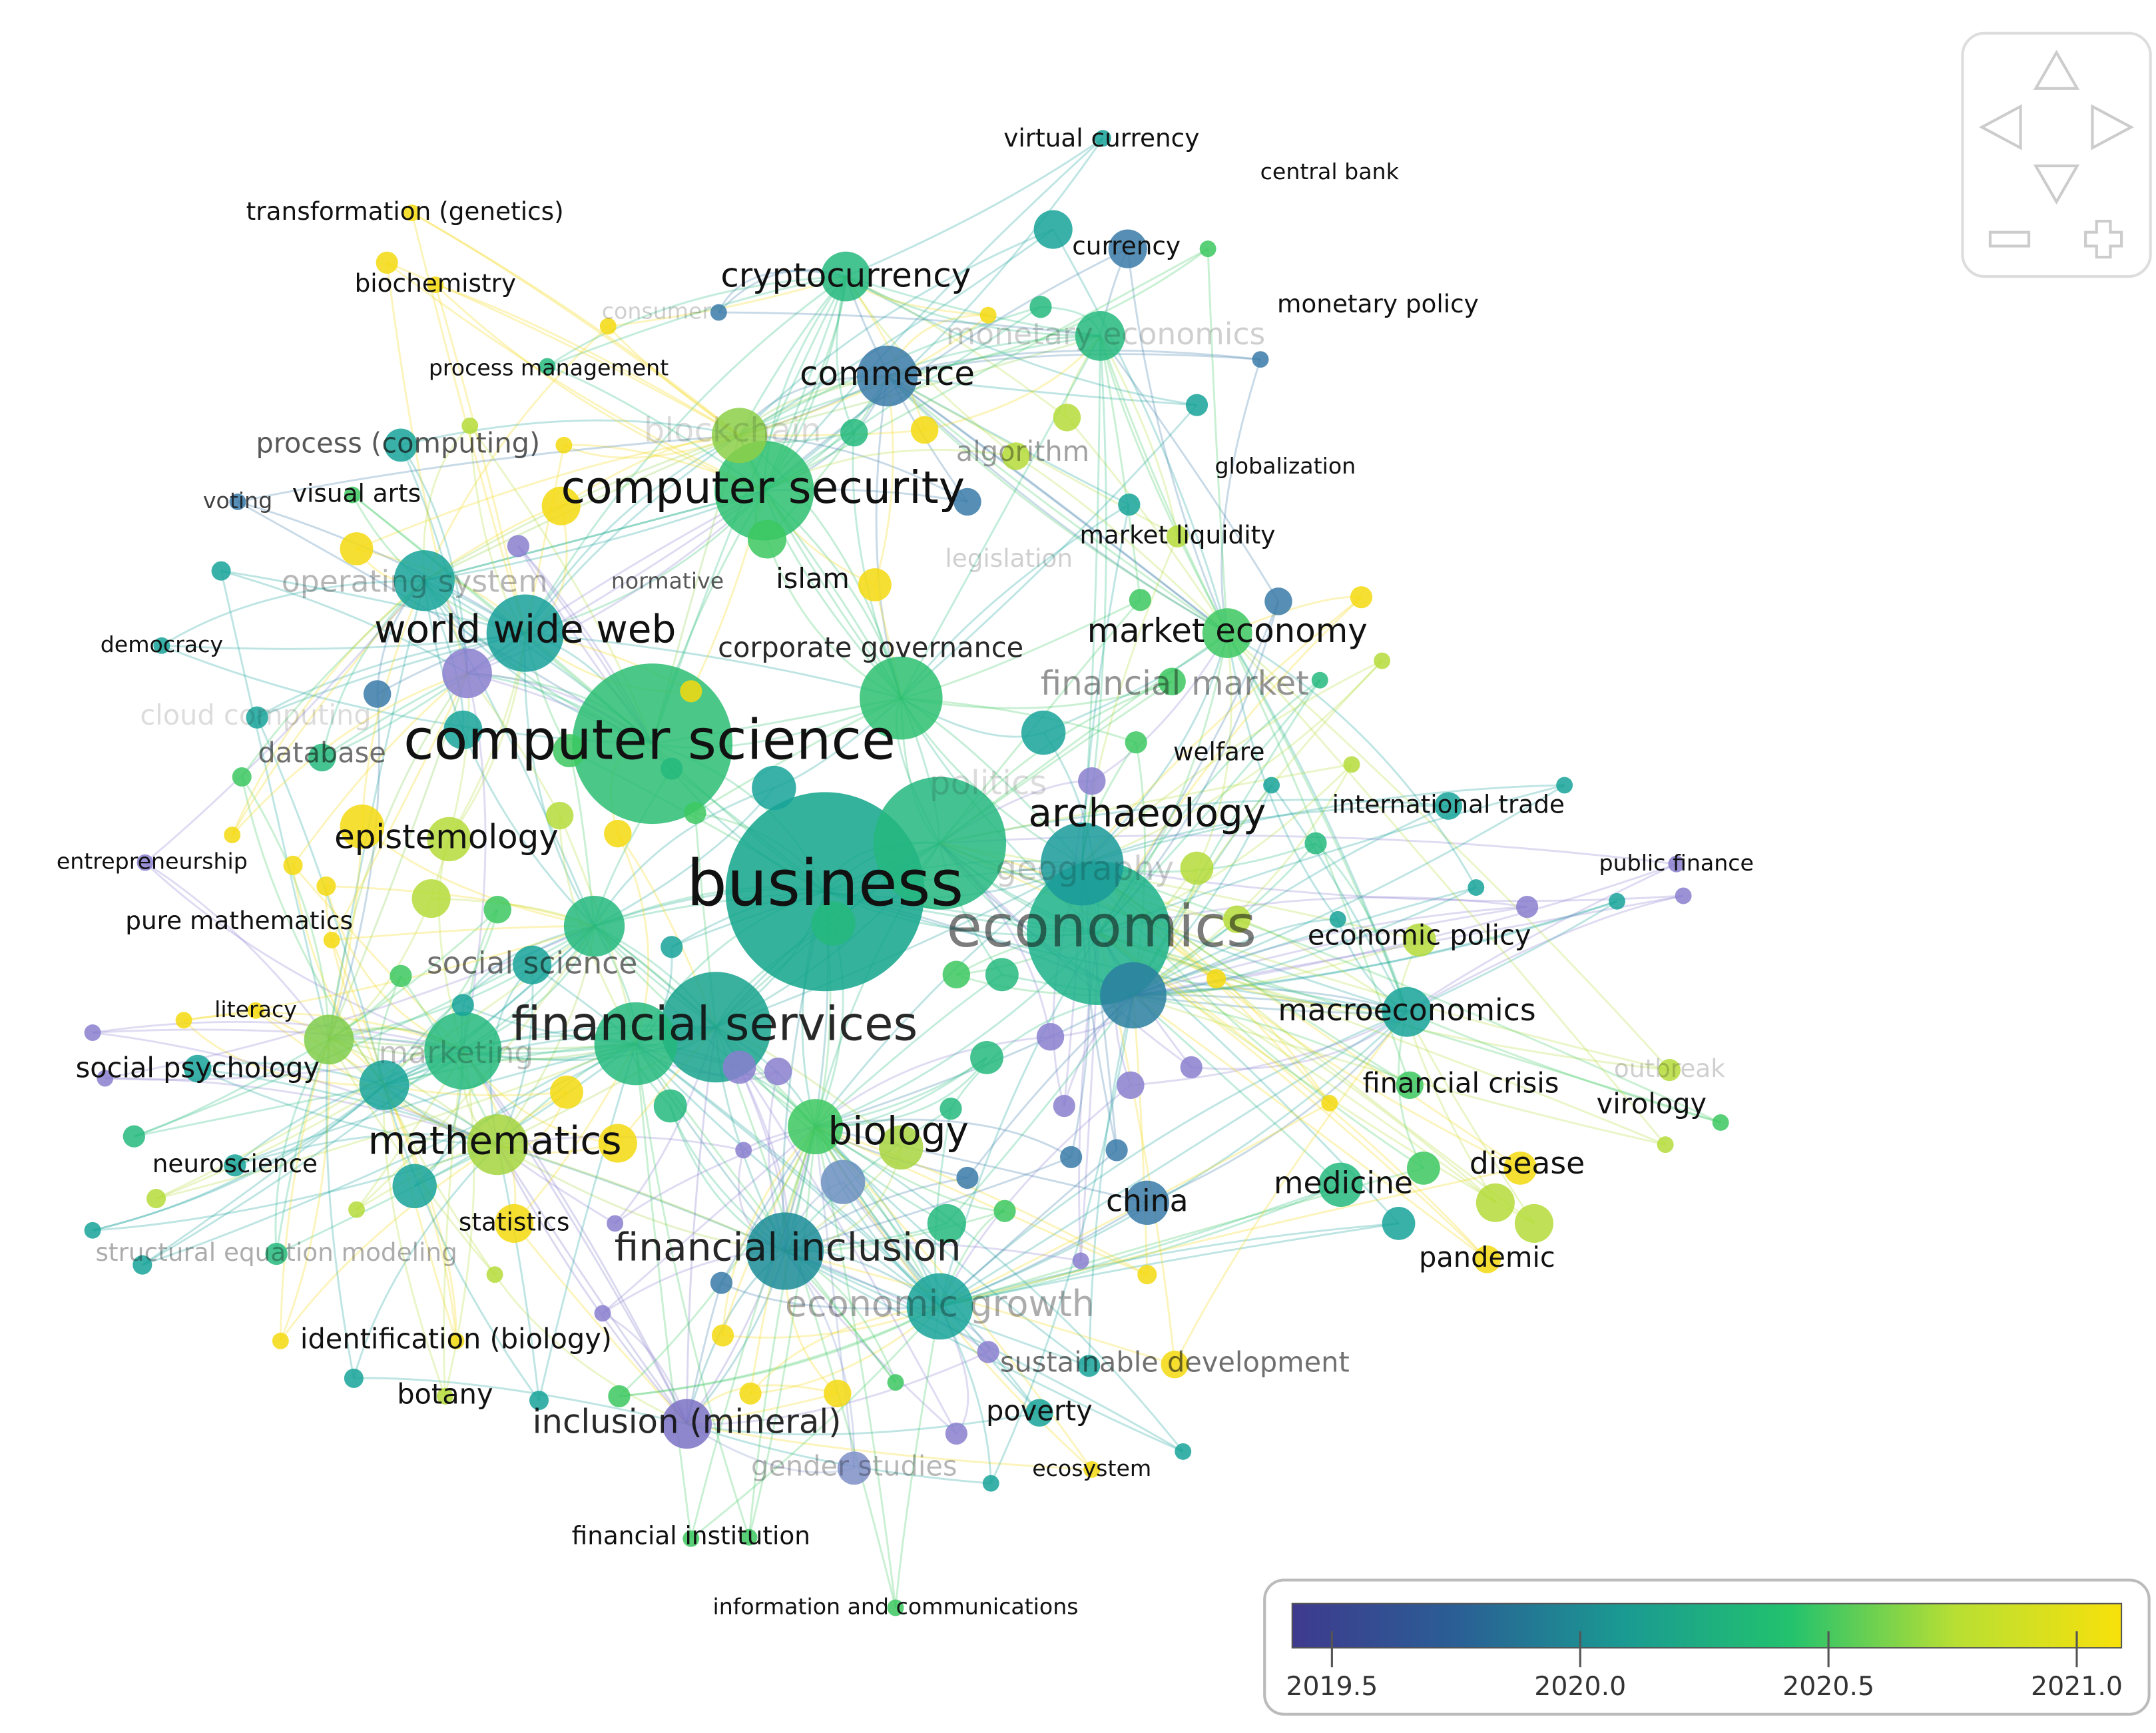 This screenshot has width=2156, height=1733. I want to click on node-label: biochemistry, so click(436, 283).